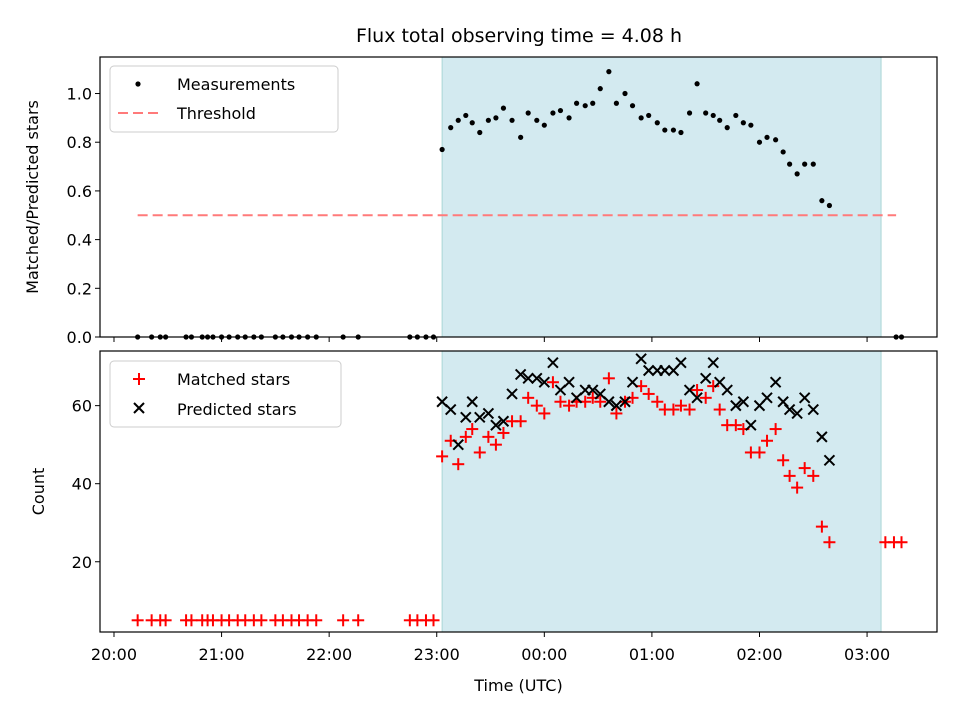 The height and width of the screenshot is (720, 960). Describe the element at coordinates (237, 409) in the screenshot. I see `legend-predicted-label: Predicted stars` at that location.